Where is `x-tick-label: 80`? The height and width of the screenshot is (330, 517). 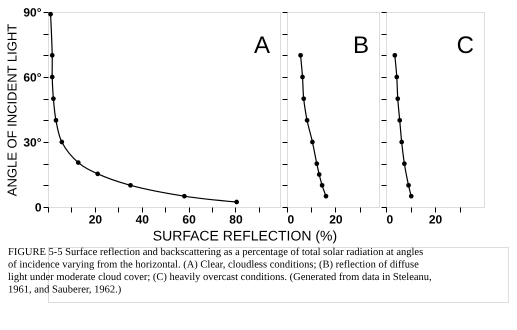
x-tick-label: 80 is located at coordinates (236, 219).